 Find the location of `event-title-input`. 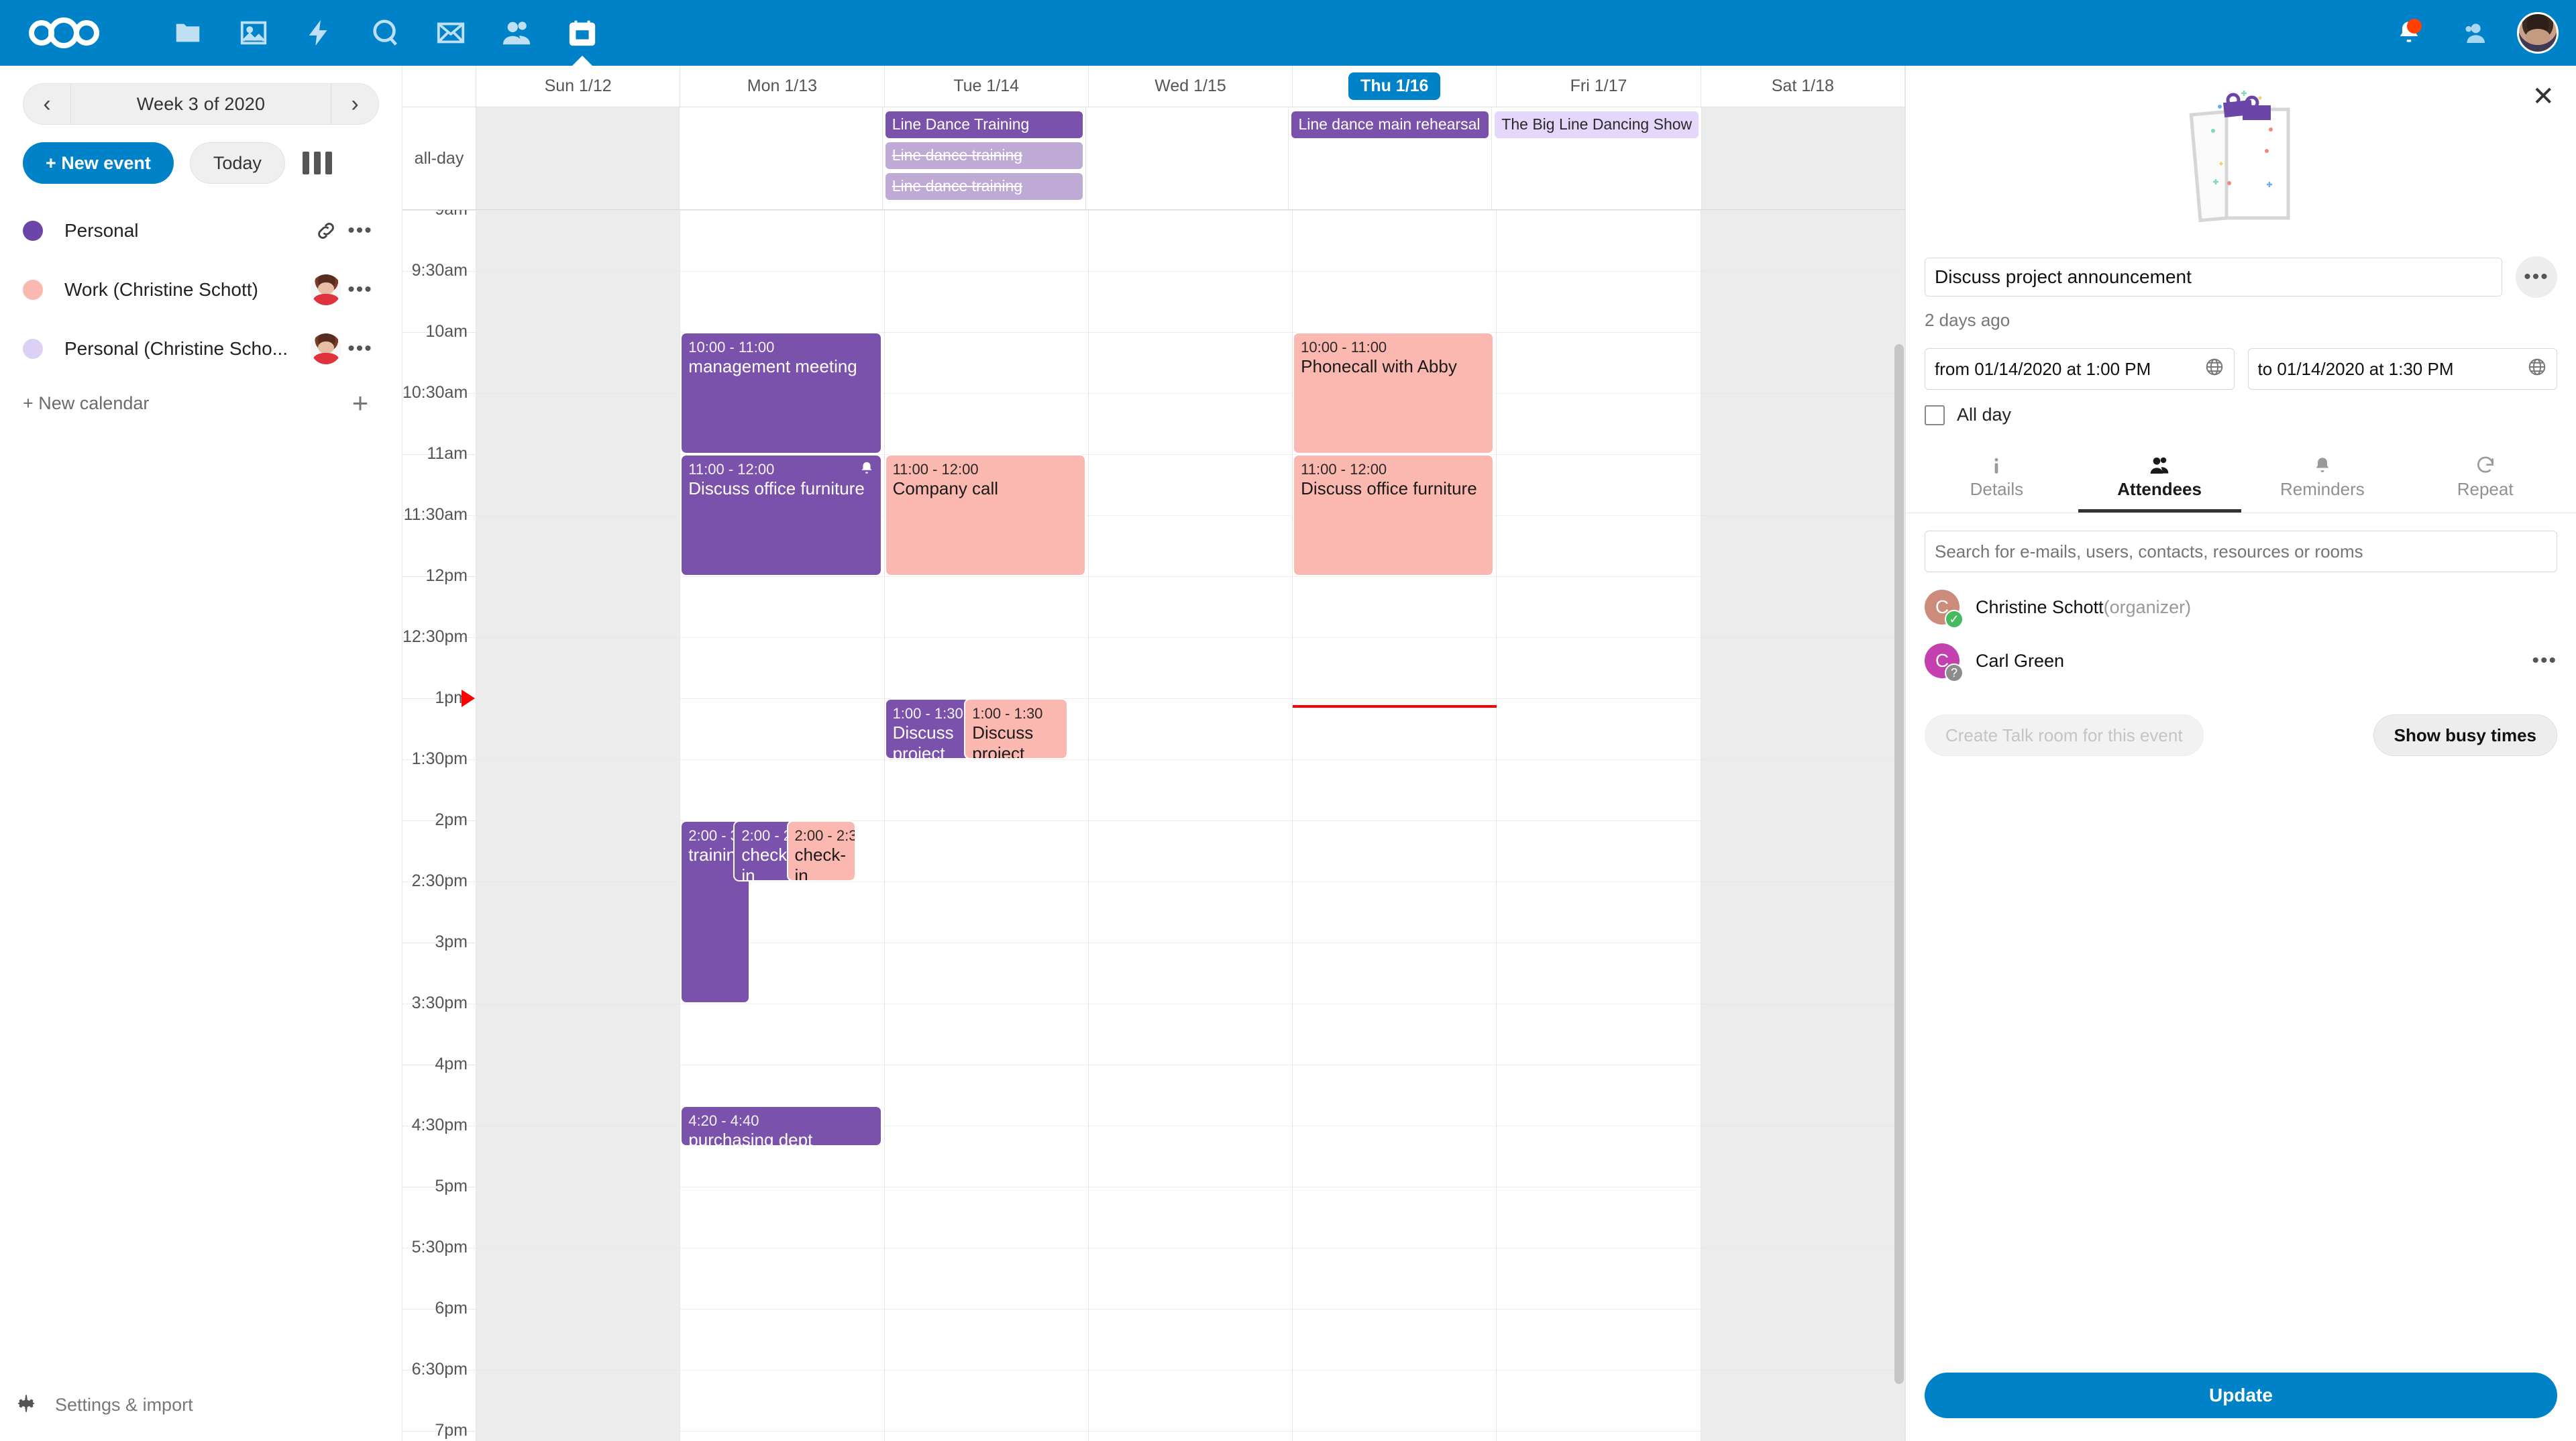

event-title-input is located at coordinates (2213, 277).